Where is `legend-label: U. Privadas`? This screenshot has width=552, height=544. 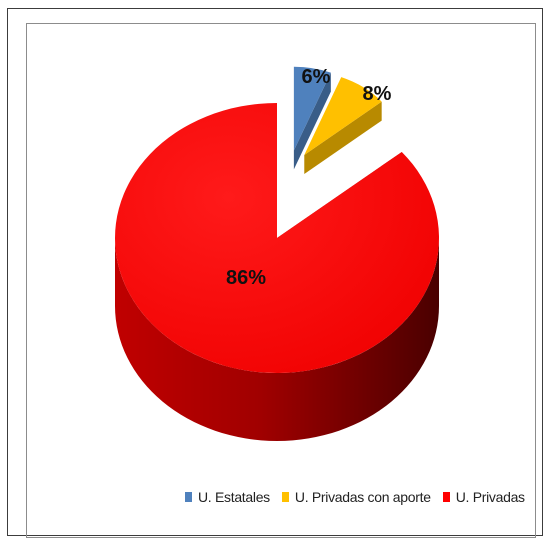
legend-label: U. Privadas is located at coordinates (490, 497).